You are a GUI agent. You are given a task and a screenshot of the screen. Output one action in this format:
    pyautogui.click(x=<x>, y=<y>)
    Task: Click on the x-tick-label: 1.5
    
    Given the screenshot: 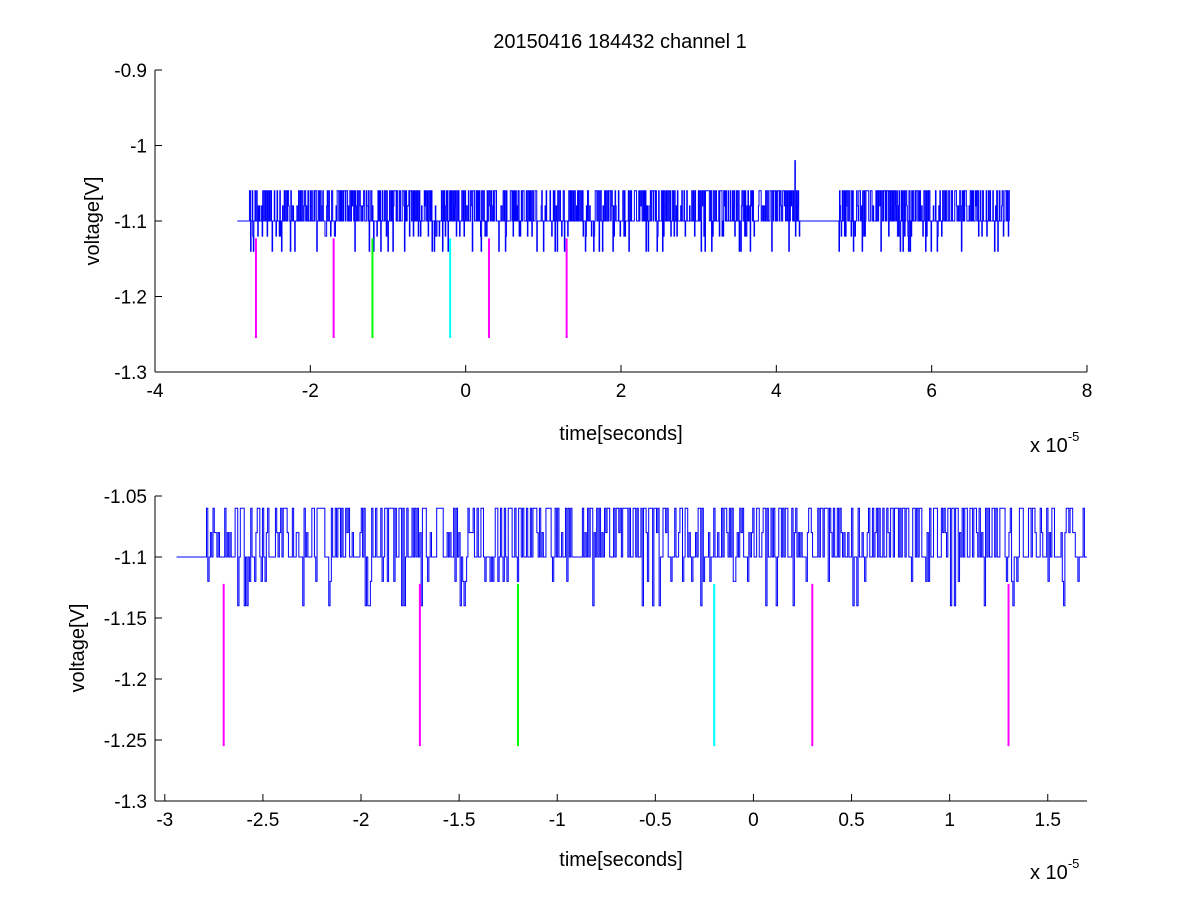 What is the action you would take?
    pyautogui.click(x=1048, y=820)
    